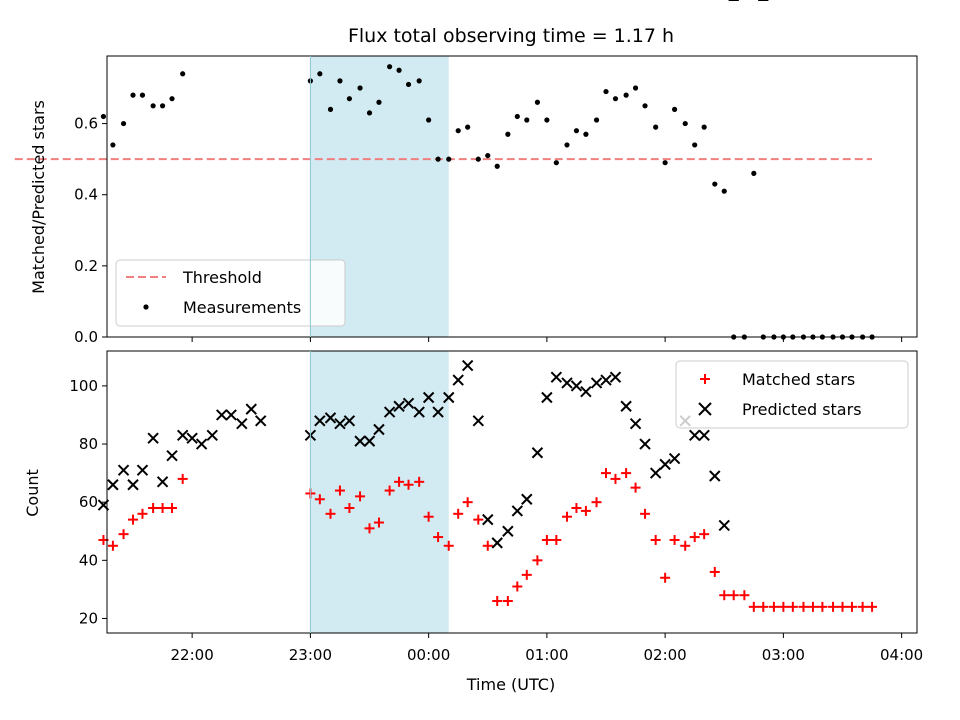  What do you see at coordinates (547, 339) in the screenshot?
I see `top-x-axis` at bounding box center [547, 339].